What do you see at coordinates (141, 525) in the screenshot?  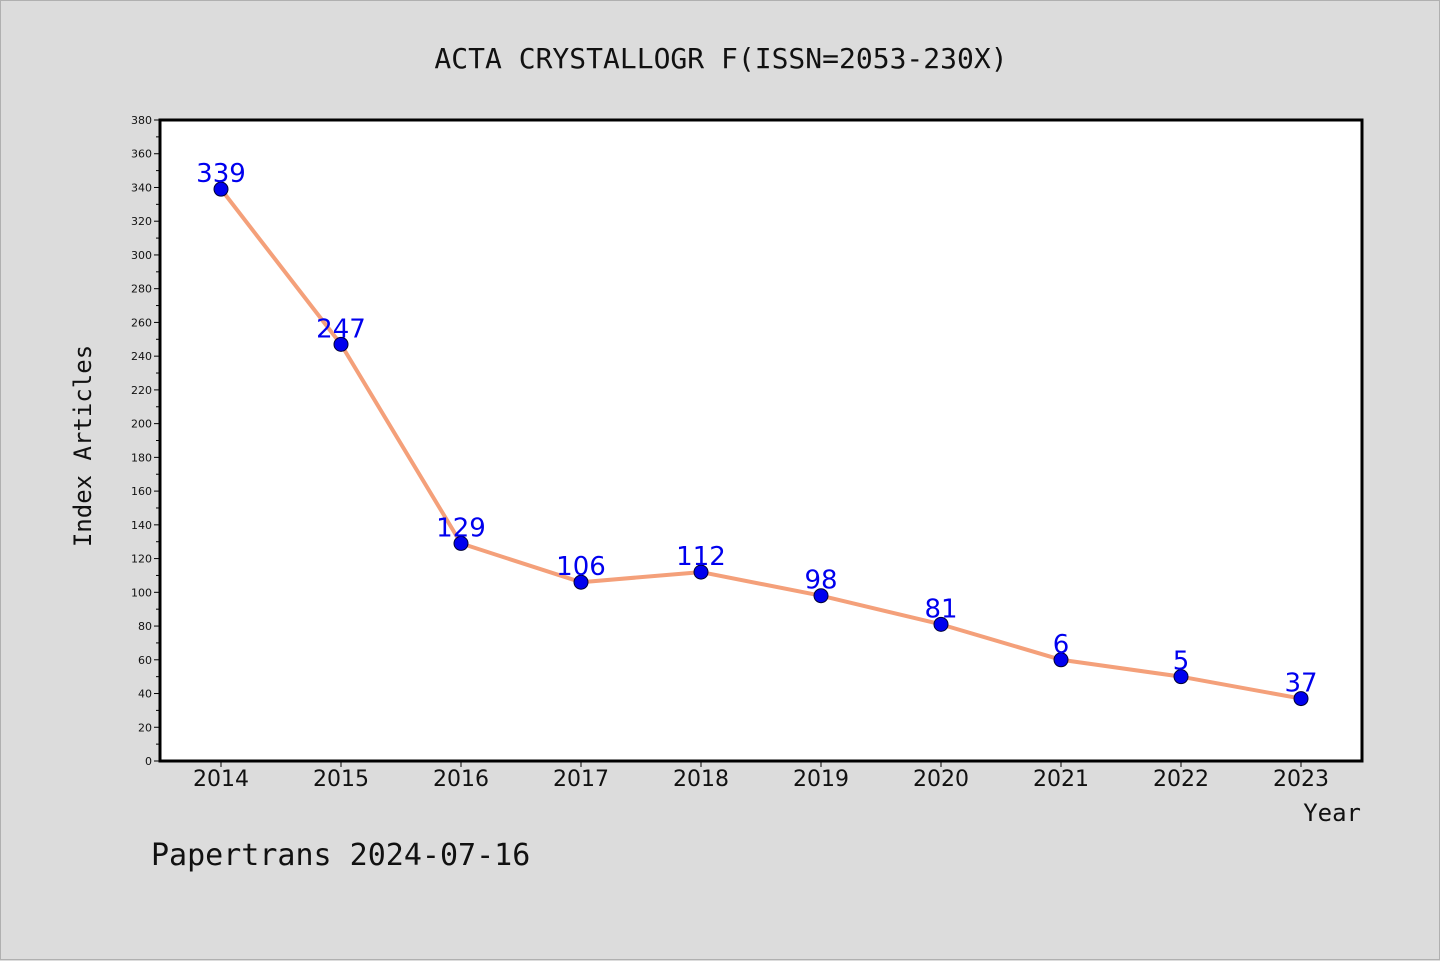 I see `y-tick-label: 140` at bounding box center [141, 525].